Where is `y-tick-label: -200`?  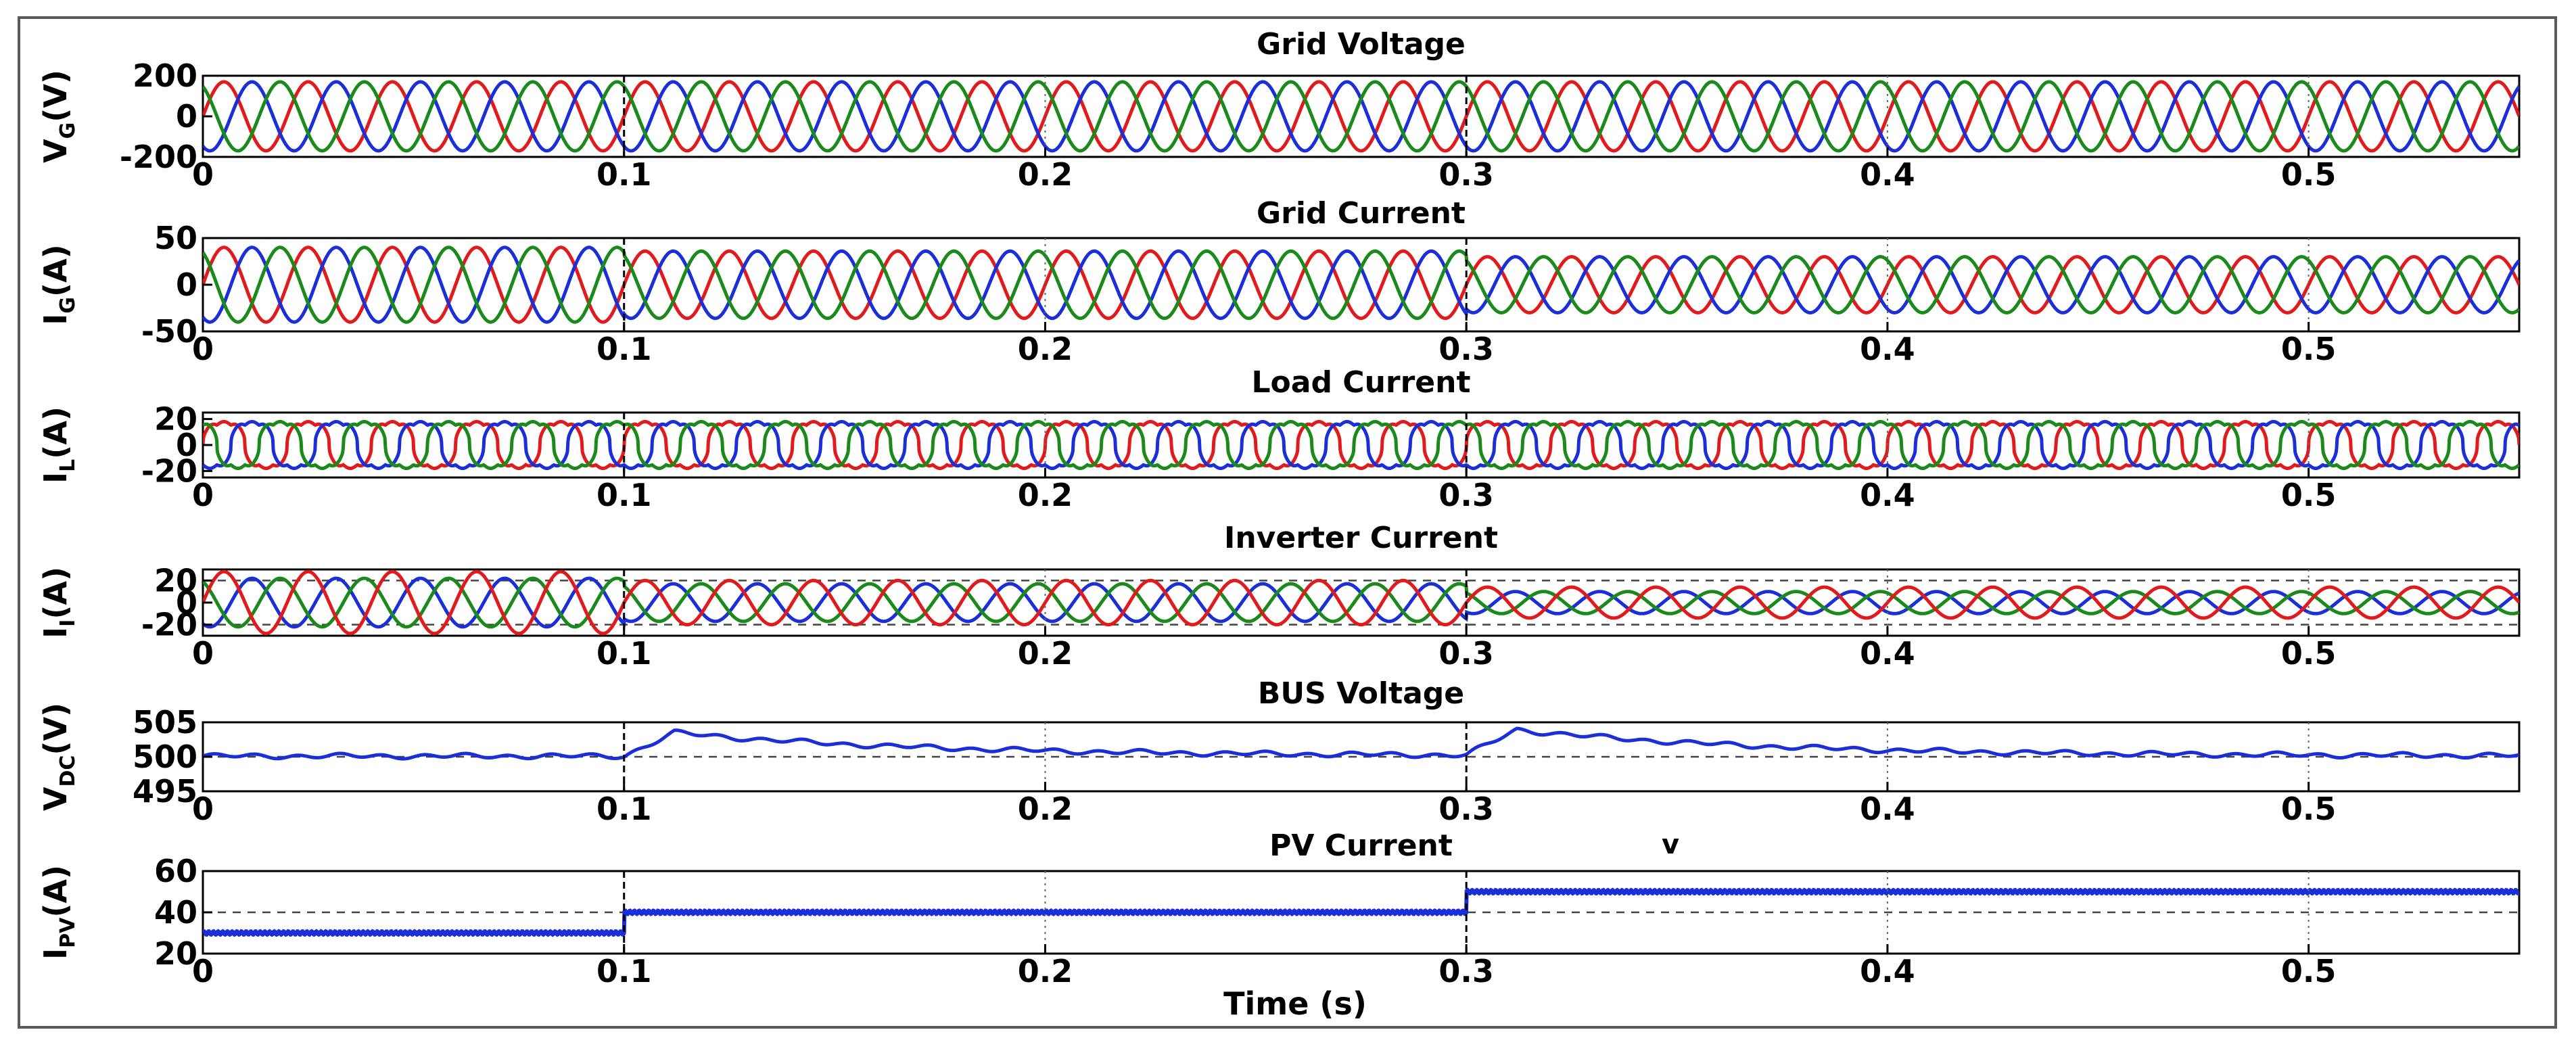 y-tick-label: -200 is located at coordinates (158, 157).